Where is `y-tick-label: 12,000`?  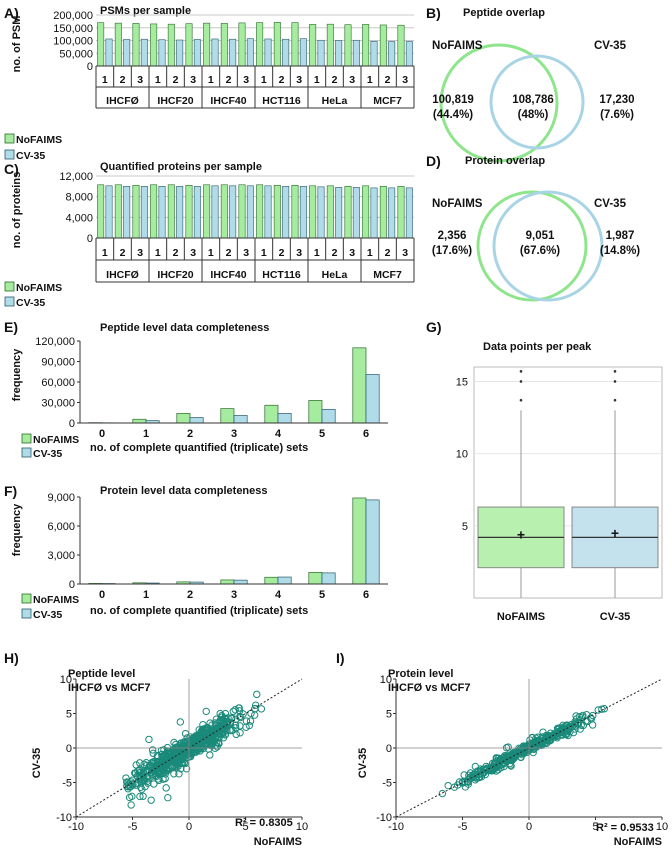 y-tick-label: 12,000 is located at coordinates (76, 177).